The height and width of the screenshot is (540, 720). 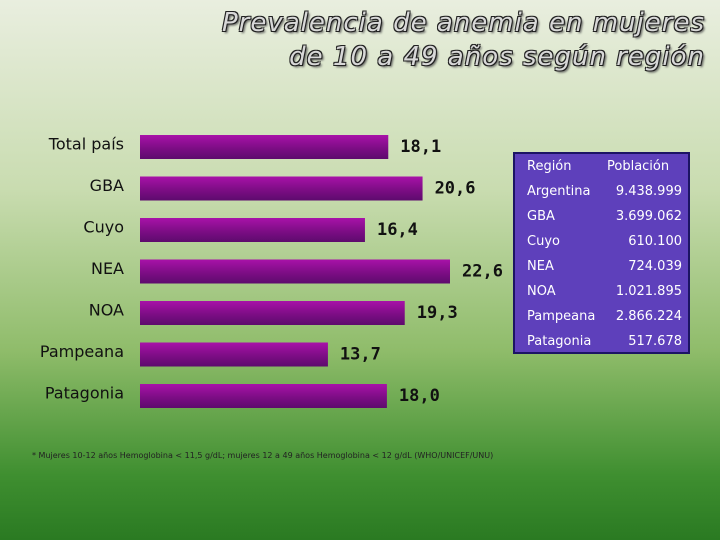 I want to click on chart-title-line-1: Prevalencia de anemia en mujeres, so click(x=463, y=23).